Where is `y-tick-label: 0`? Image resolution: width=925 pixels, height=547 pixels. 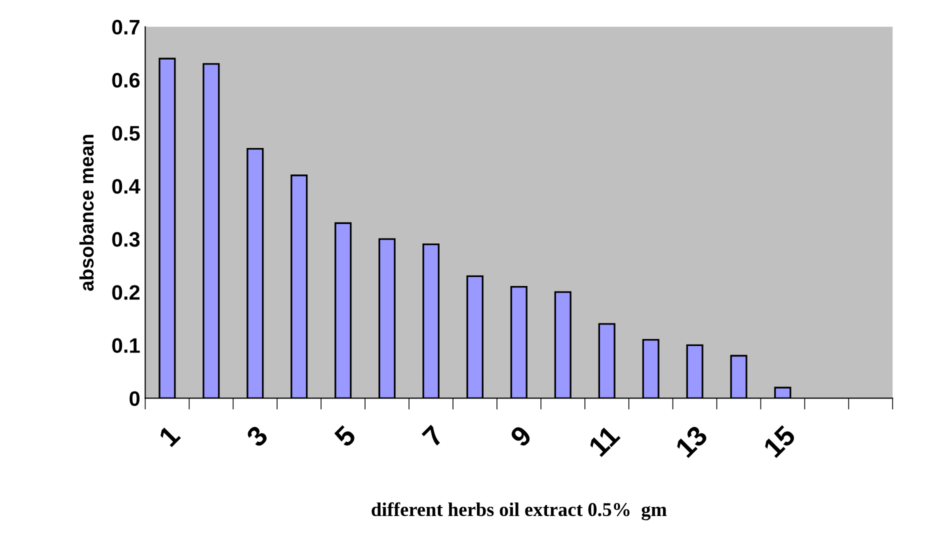
y-tick-label: 0 is located at coordinates (135, 398).